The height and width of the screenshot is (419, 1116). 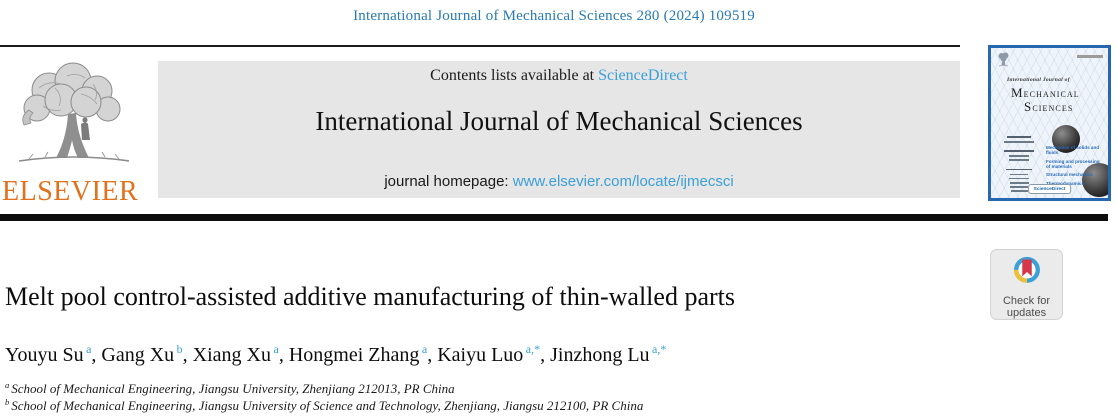 What do you see at coordinates (354, 355) in the screenshot?
I see `author-name: Hongmei Zhang` at bounding box center [354, 355].